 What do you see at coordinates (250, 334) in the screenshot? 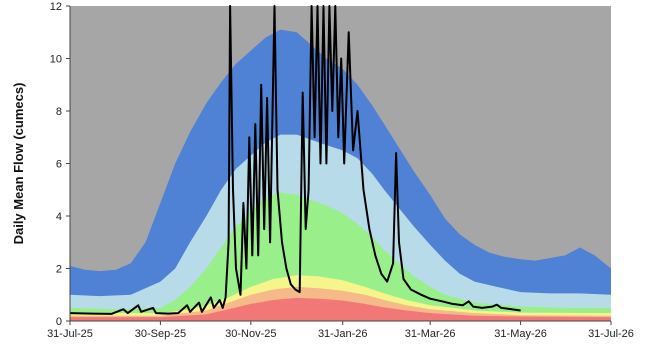
I see `x-tick-label: 30-Nov-25` at bounding box center [250, 334].